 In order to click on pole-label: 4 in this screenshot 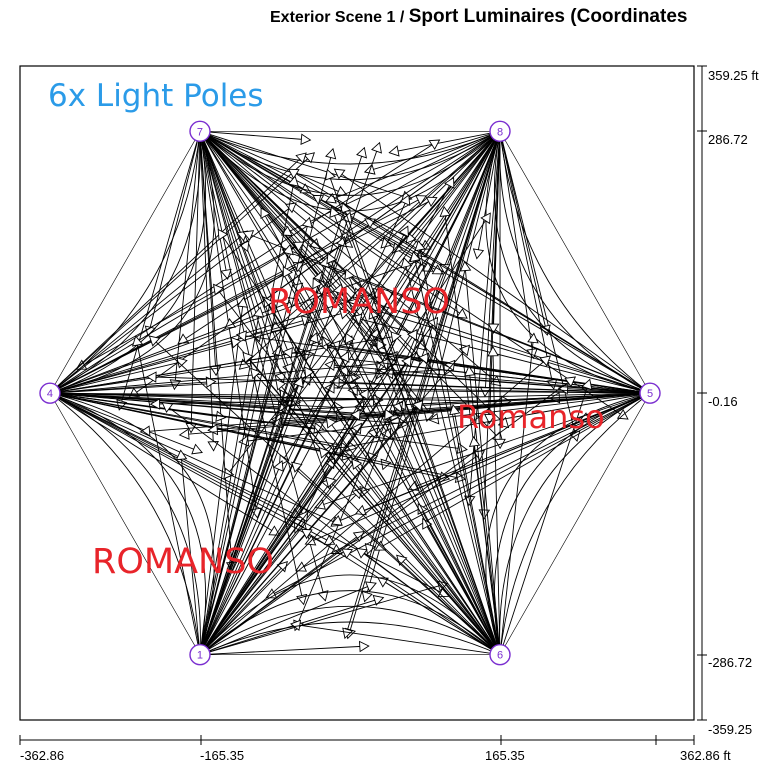, I will do `click(50, 394)`.